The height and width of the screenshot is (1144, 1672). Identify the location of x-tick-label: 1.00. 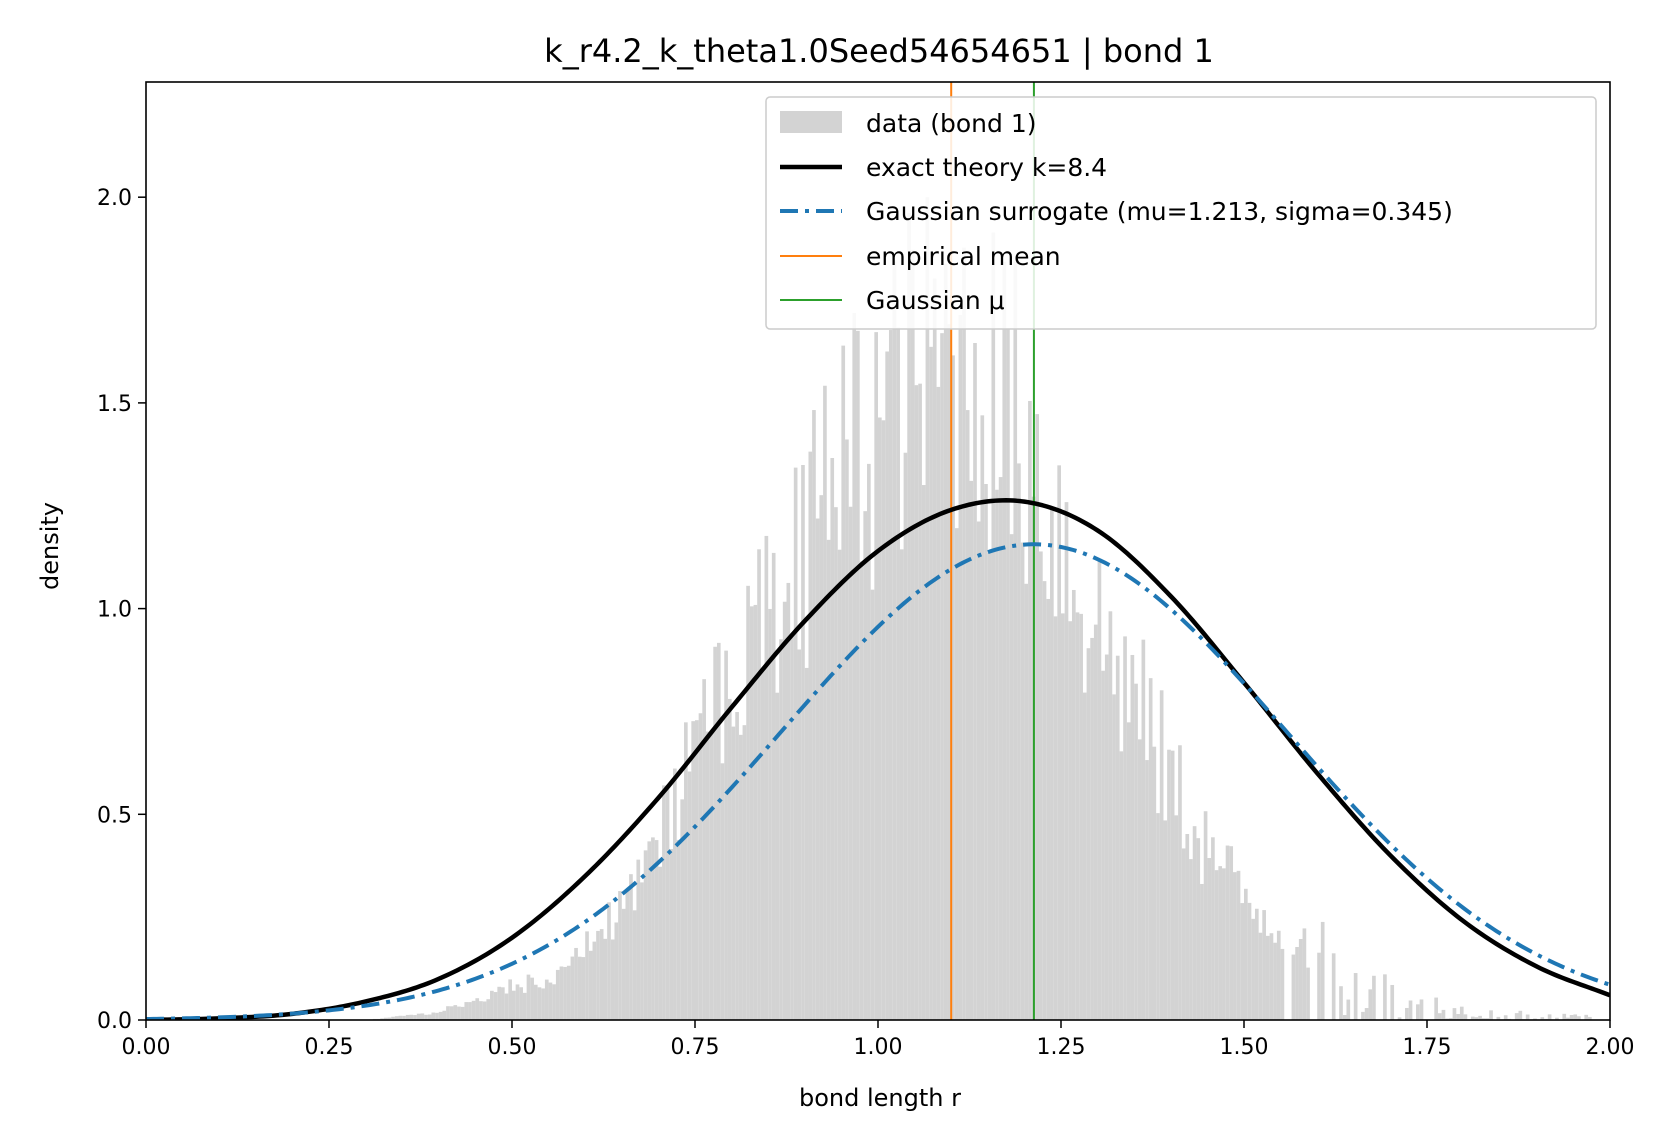
(878, 1047).